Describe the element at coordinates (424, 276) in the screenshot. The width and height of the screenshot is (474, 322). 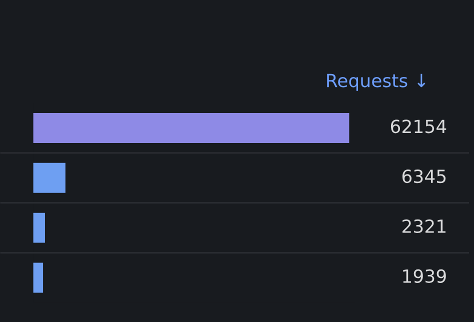
I see `data-label: 1939` at that location.